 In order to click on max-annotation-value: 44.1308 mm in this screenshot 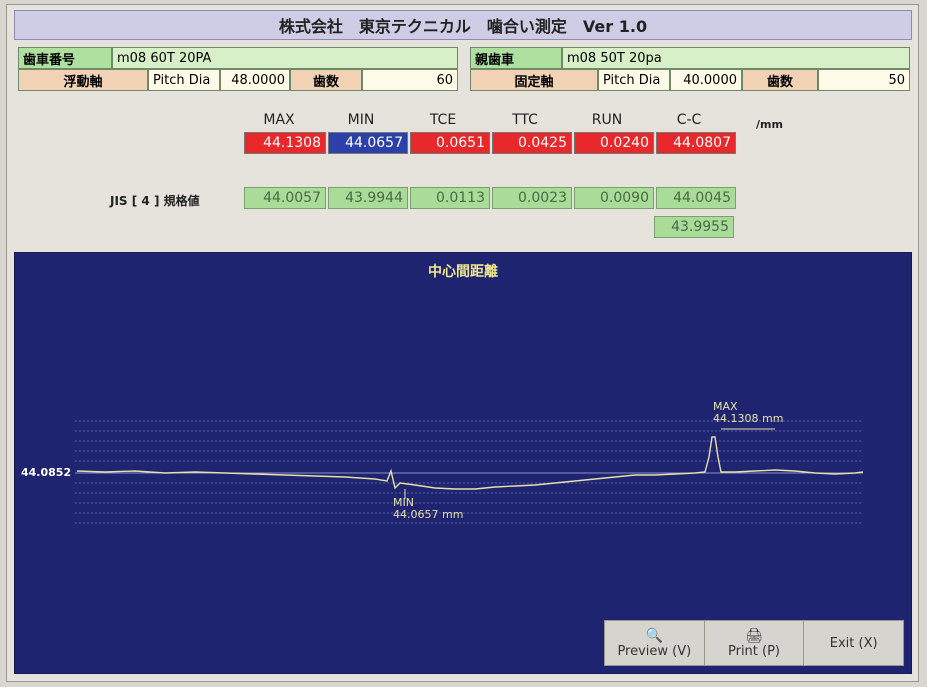, I will do `click(748, 418)`.